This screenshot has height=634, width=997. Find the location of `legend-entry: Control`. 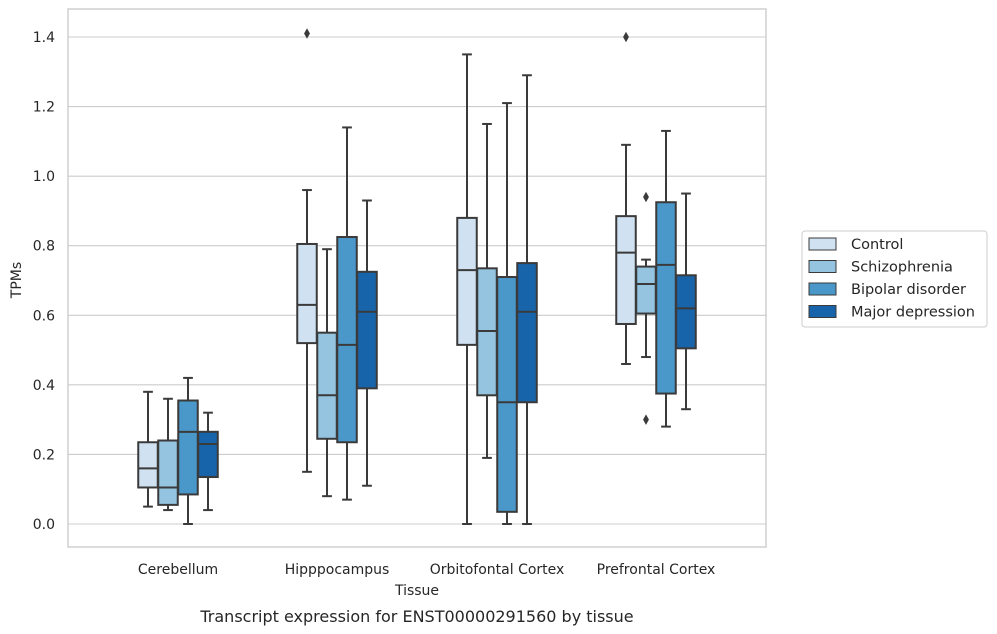

legend-entry: Control is located at coordinates (855, 245).